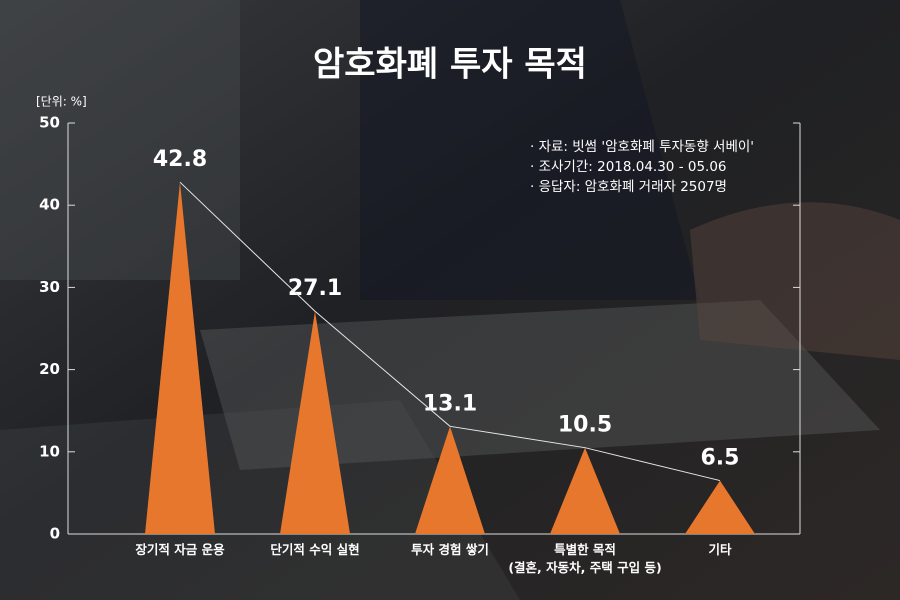  I want to click on hand-shape, so click(795, 281).